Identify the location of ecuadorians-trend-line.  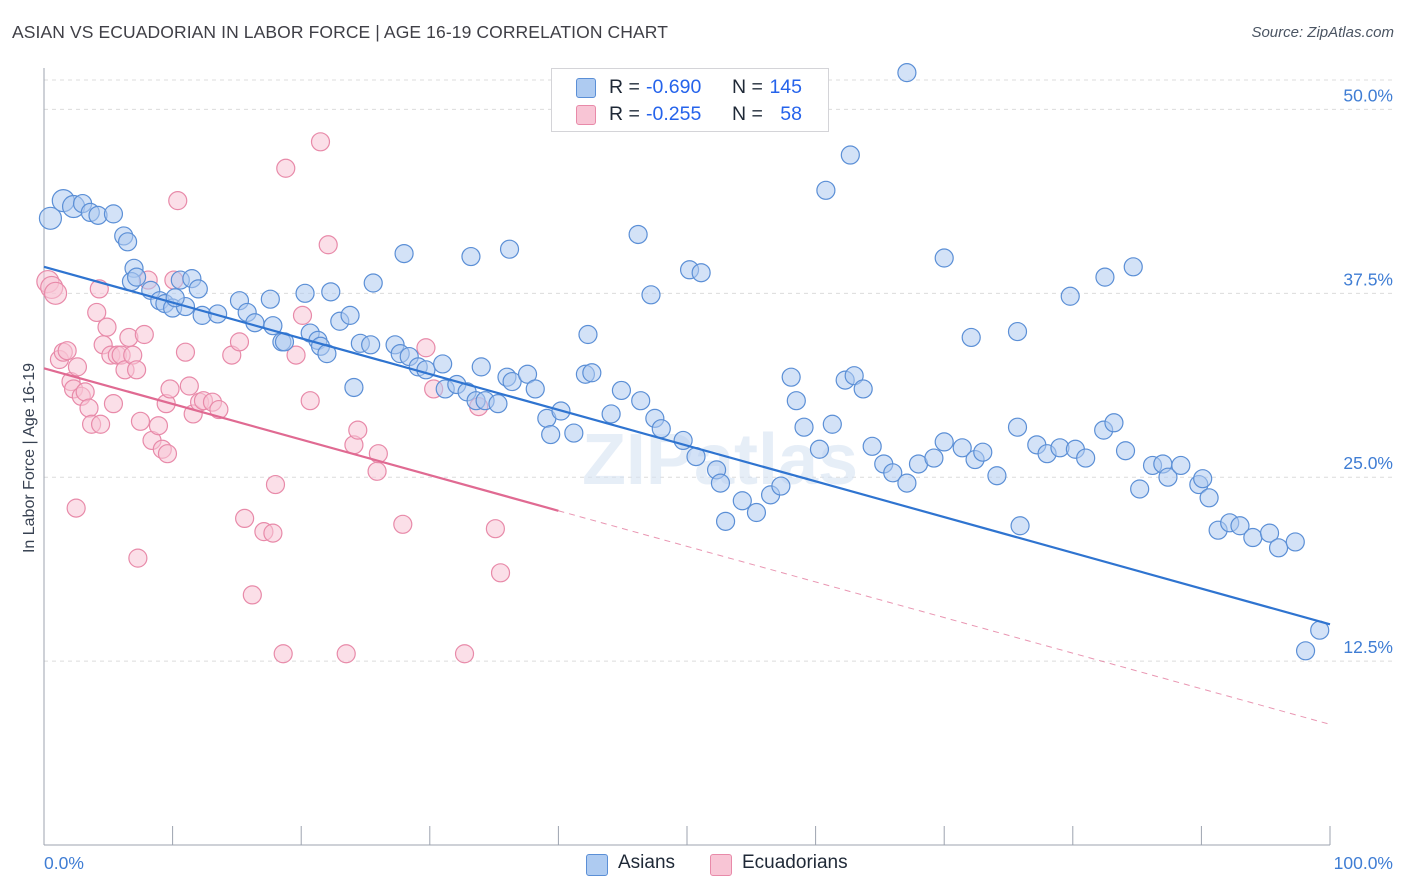
(301, 439).